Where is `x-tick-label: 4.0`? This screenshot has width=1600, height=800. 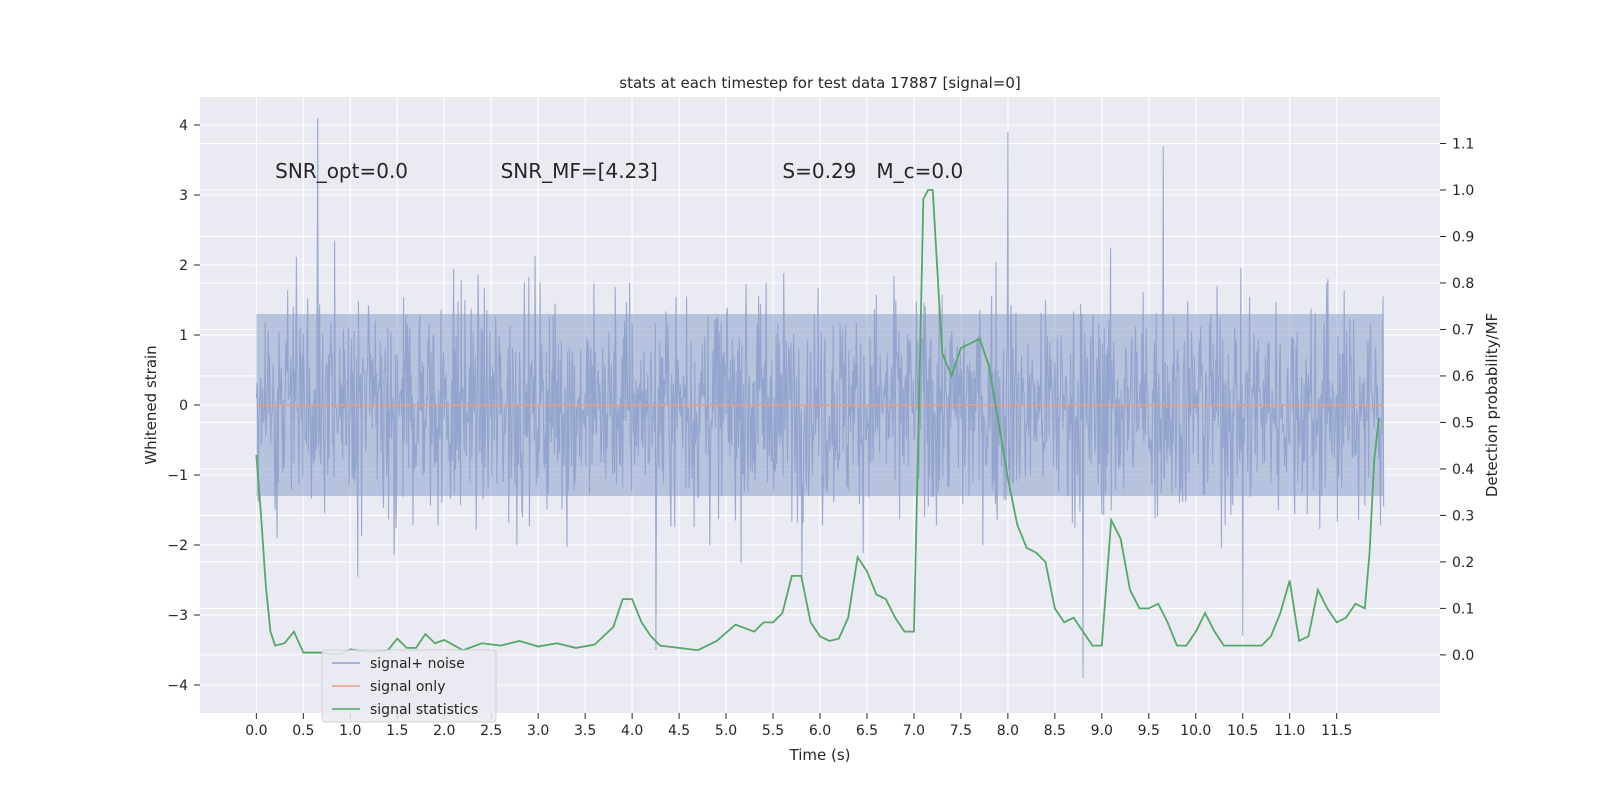
x-tick-label: 4.0 is located at coordinates (632, 731).